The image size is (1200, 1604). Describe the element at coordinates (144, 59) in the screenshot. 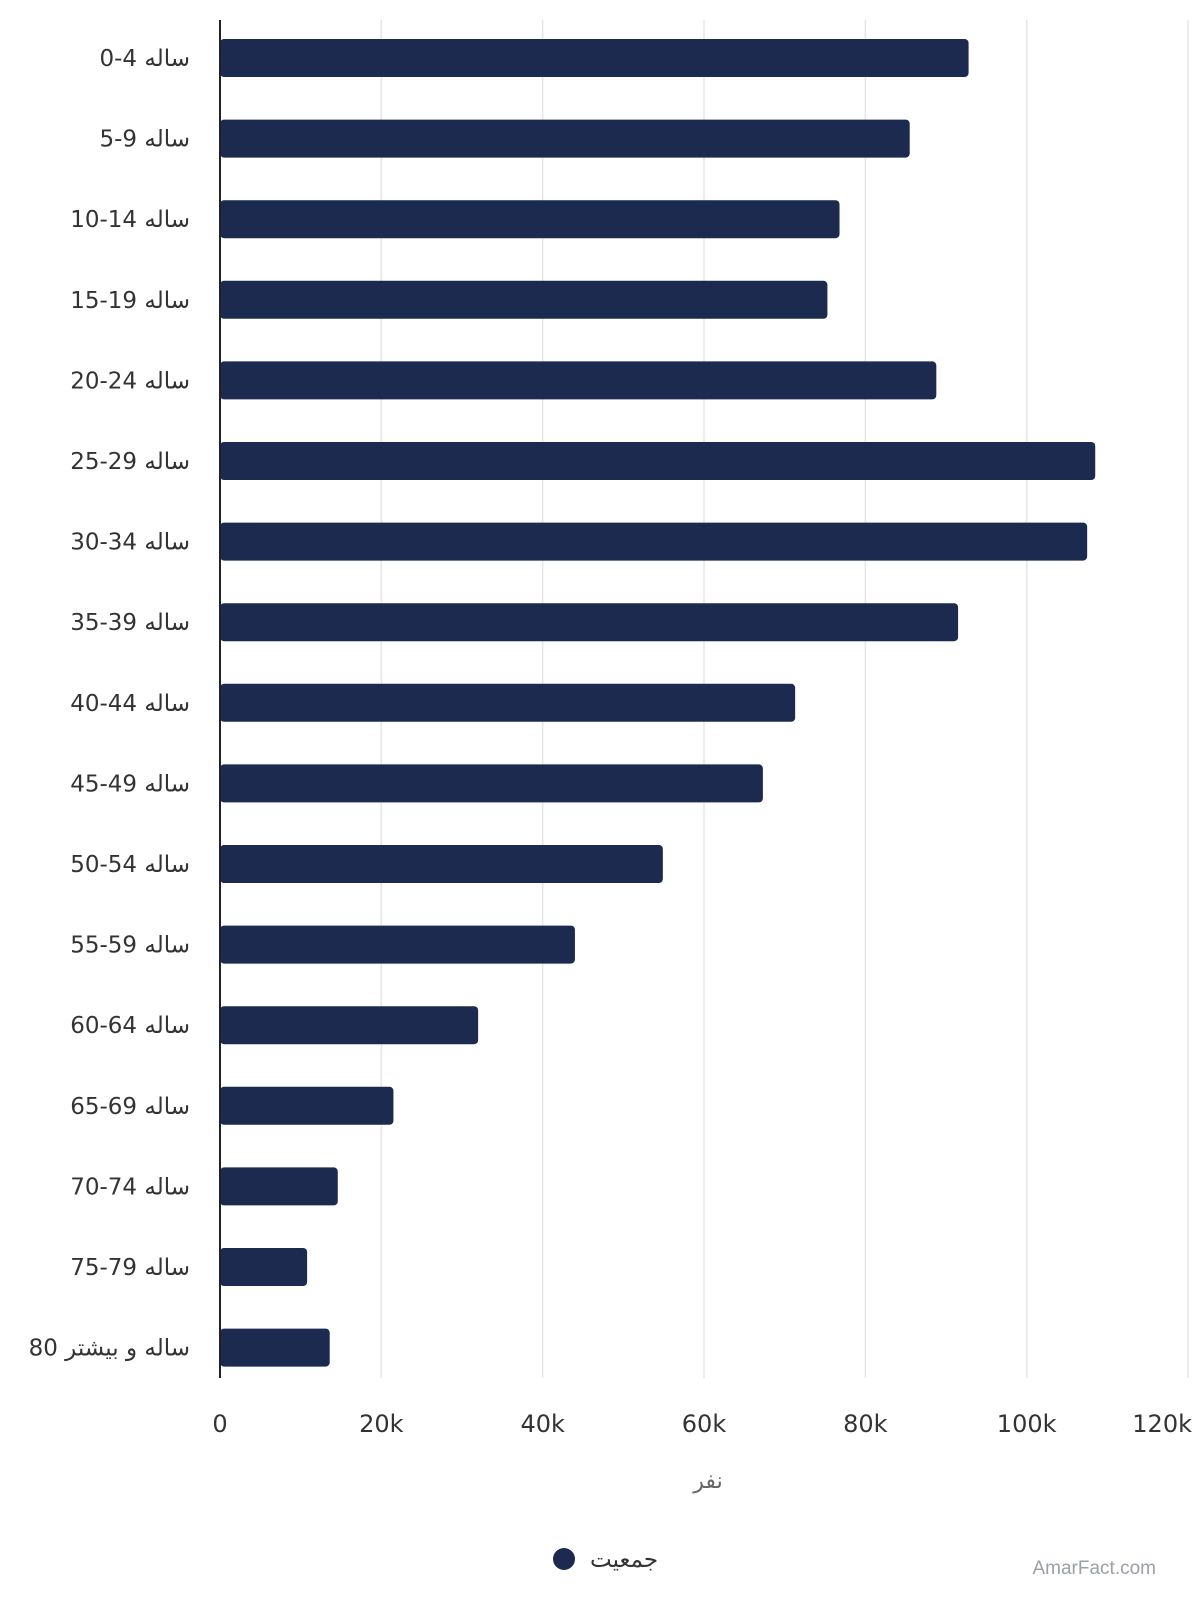

I see `category-label-0: 0-4 ساله` at that location.